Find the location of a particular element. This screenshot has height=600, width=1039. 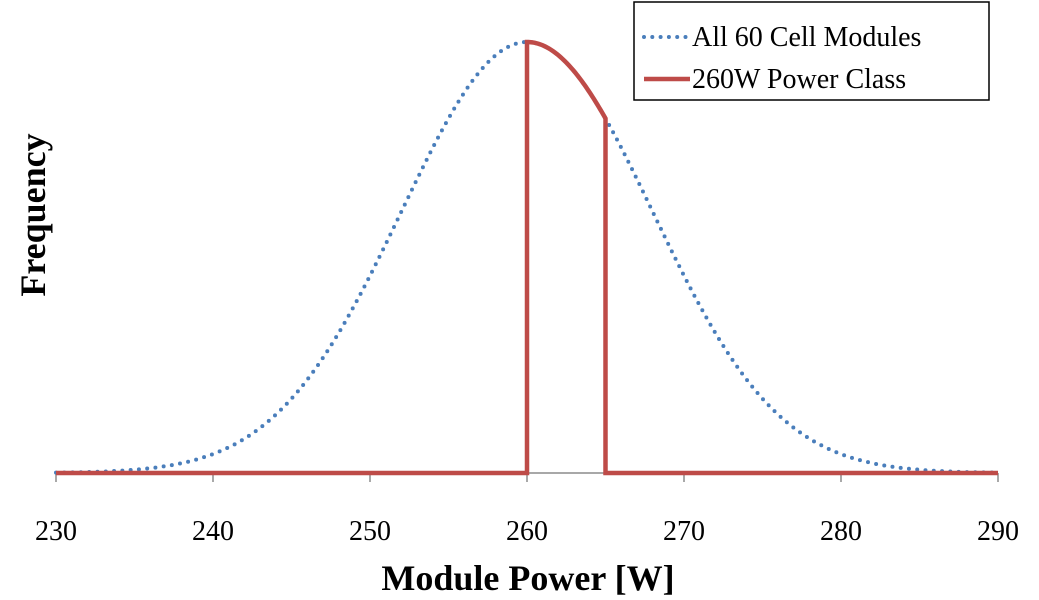

y-axis-title: Frequency is located at coordinates (33, 214).